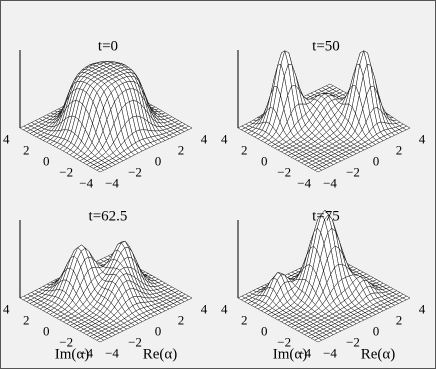 This screenshot has width=436, height=369. Describe the element at coordinates (108, 216) in the screenshot. I see `panel-title: t=62.5` at that location.